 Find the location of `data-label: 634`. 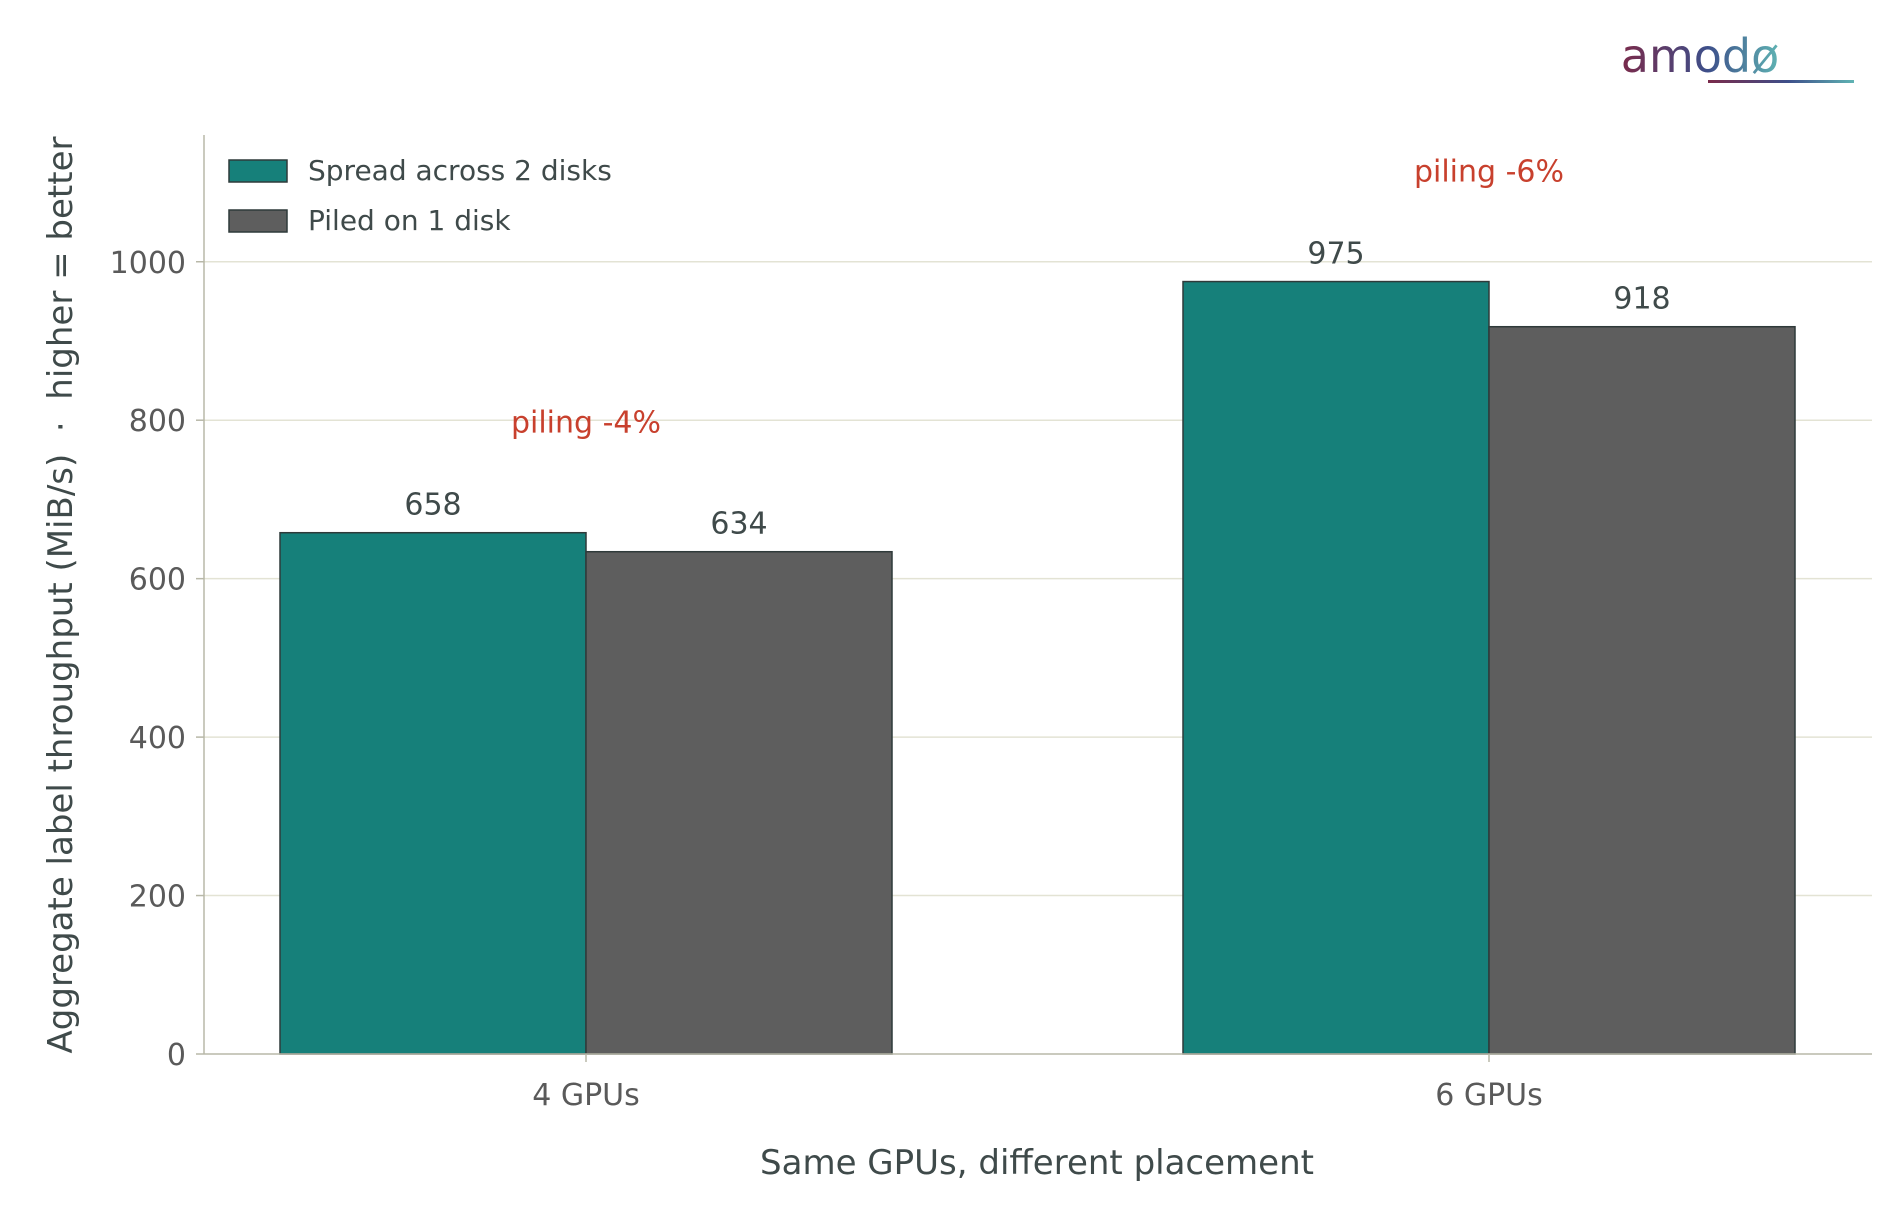

data-label: 634 is located at coordinates (738, 524).